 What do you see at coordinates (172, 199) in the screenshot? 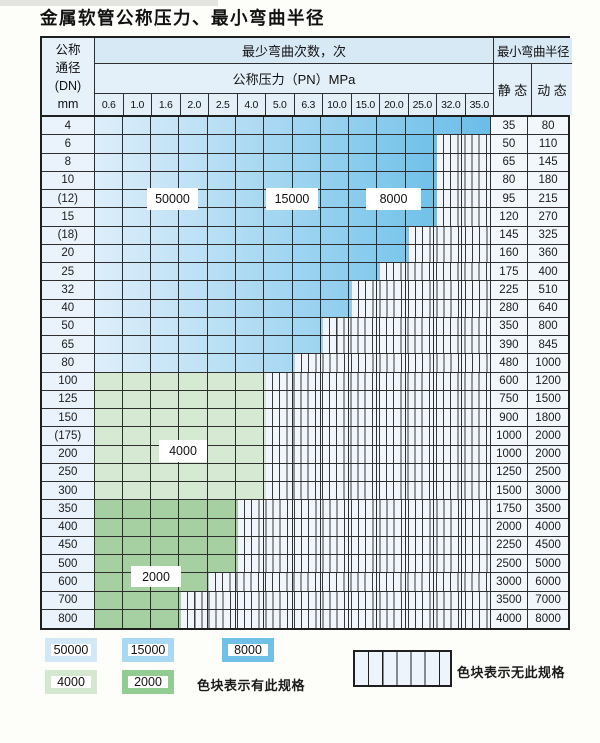
I see `cycle-count-label: 50000` at bounding box center [172, 199].